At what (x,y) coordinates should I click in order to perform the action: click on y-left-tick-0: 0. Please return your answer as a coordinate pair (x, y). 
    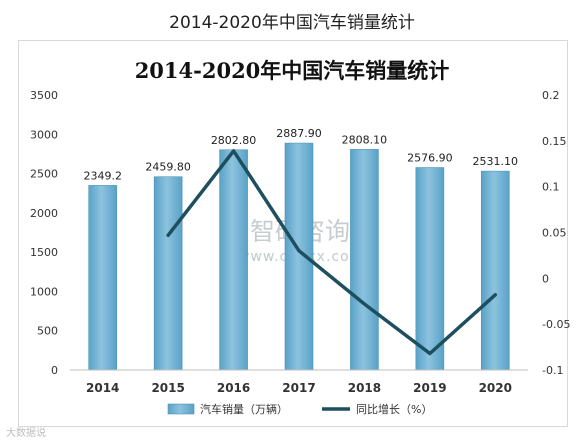
    Looking at the image, I should click on (54, 370).